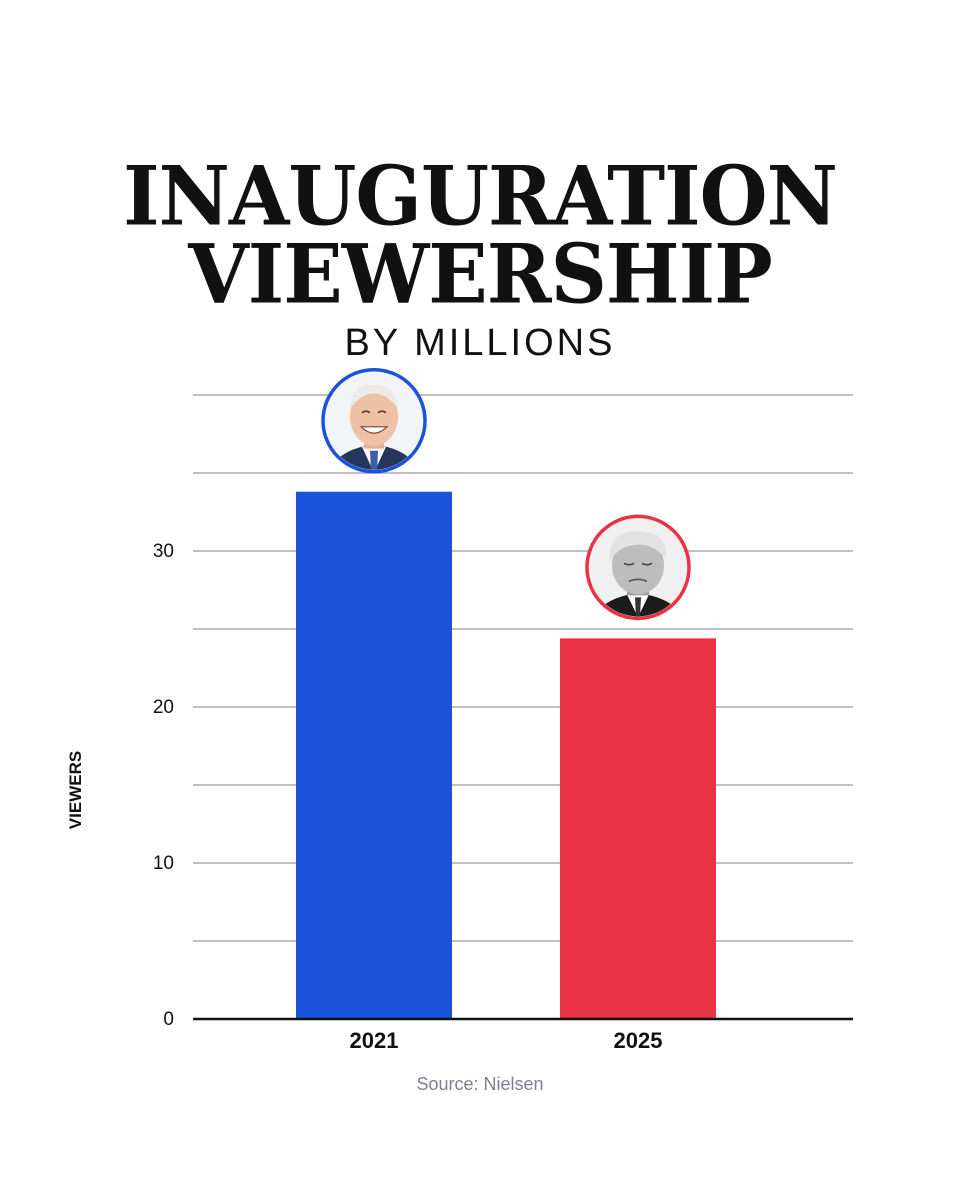 The width and height of the screenshot is (960, 1200). Describe the element at coordinates (75, 790) in the screenshot. I see `y-axis-title: VIEWERS` at that location.